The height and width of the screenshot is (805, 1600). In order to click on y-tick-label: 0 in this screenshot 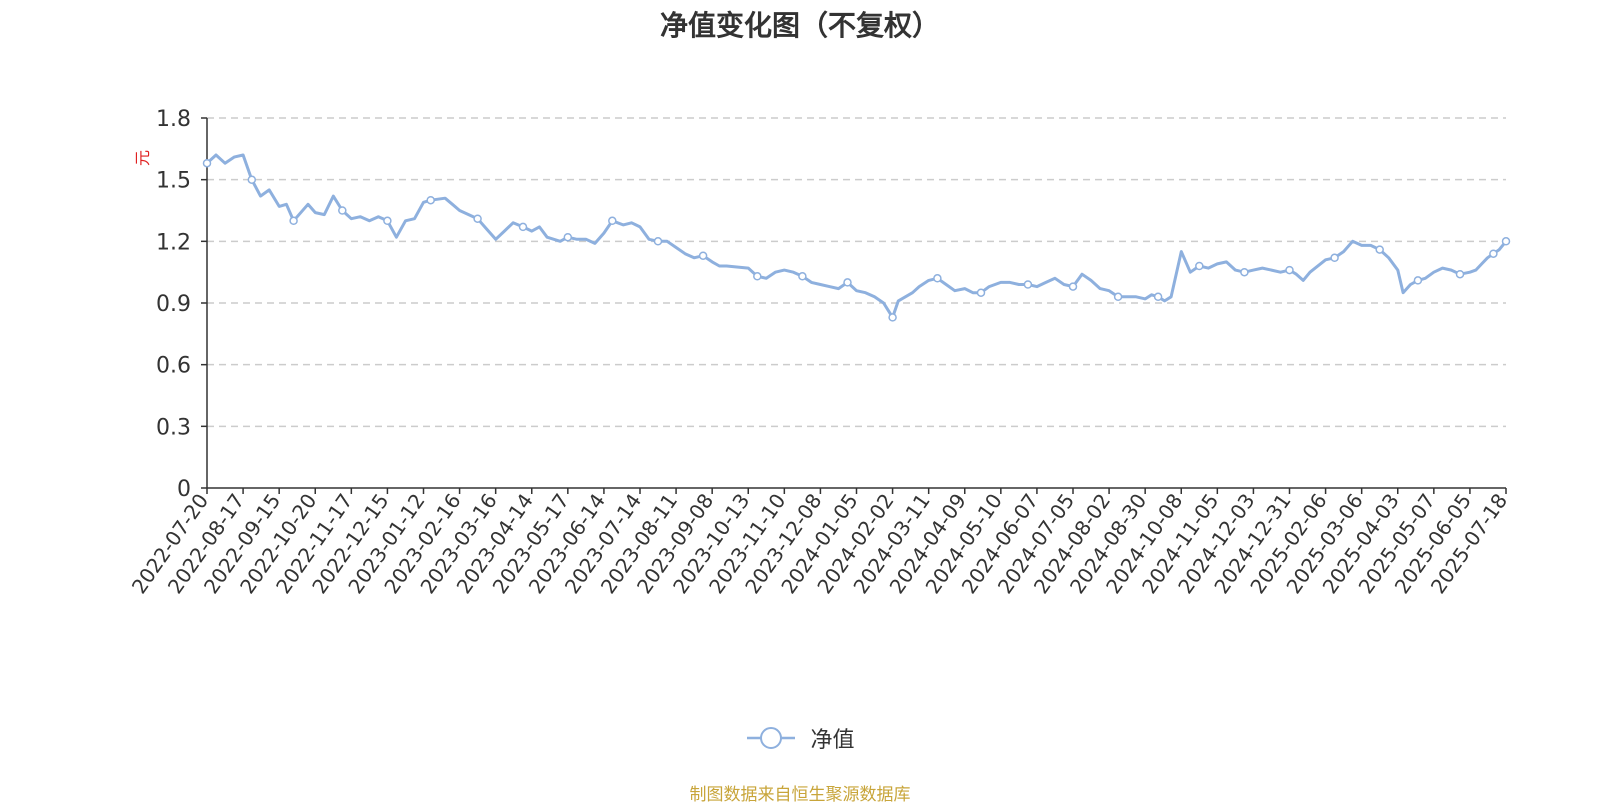, I will do `click(184, 489)`.